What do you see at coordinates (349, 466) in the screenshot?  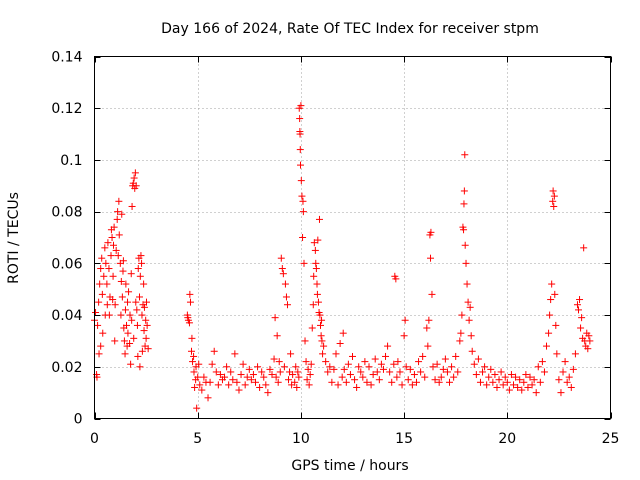 I see `x-axis-label: GPS time / hours` at bounding box center [349, 466].